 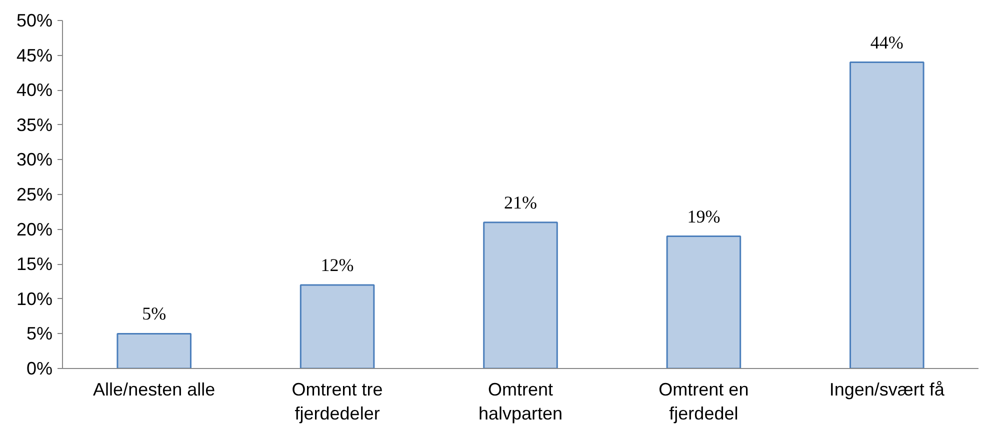 What do you see at coordinates (34, 229) in the screenshot?
I see `y-tick-label: 20%` at bounding box center [34, 229].